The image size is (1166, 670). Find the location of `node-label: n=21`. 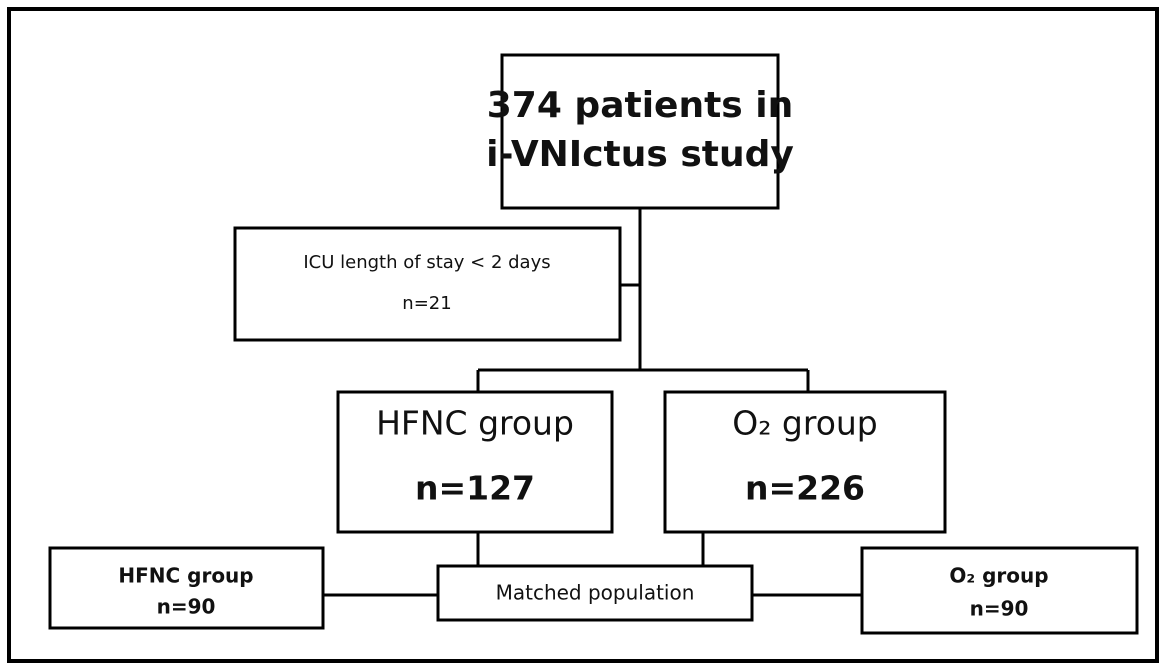

node-label: n=21 is located at coordinates (426, 303).